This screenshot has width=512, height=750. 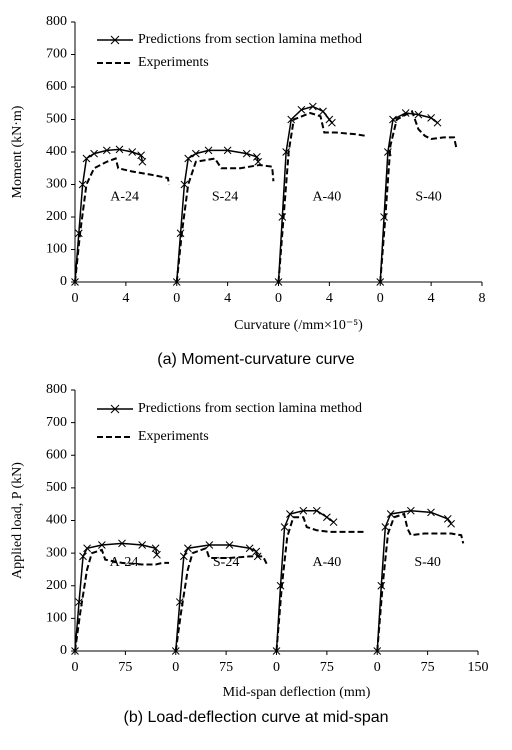 What do you see at coordinates (255, 717) in the screenshot?
I see `caption: (b) Load-deflection curve at mid-span` at bounding box center [255, 717].